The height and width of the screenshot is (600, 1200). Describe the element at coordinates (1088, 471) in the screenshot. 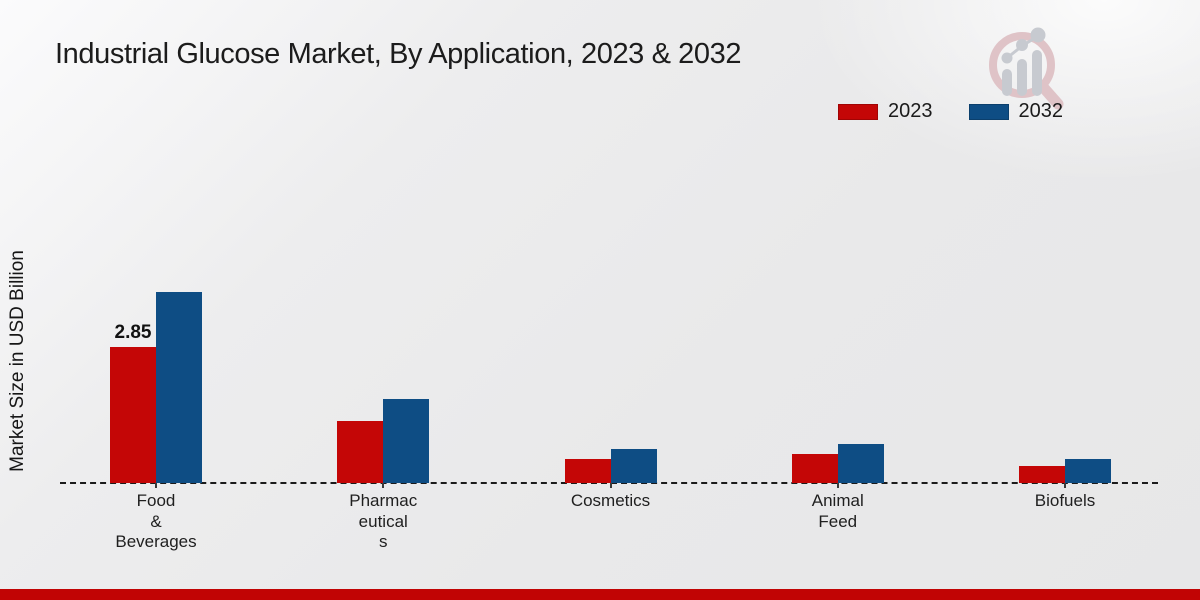

I see `bar-2032-biofuels` at that location.